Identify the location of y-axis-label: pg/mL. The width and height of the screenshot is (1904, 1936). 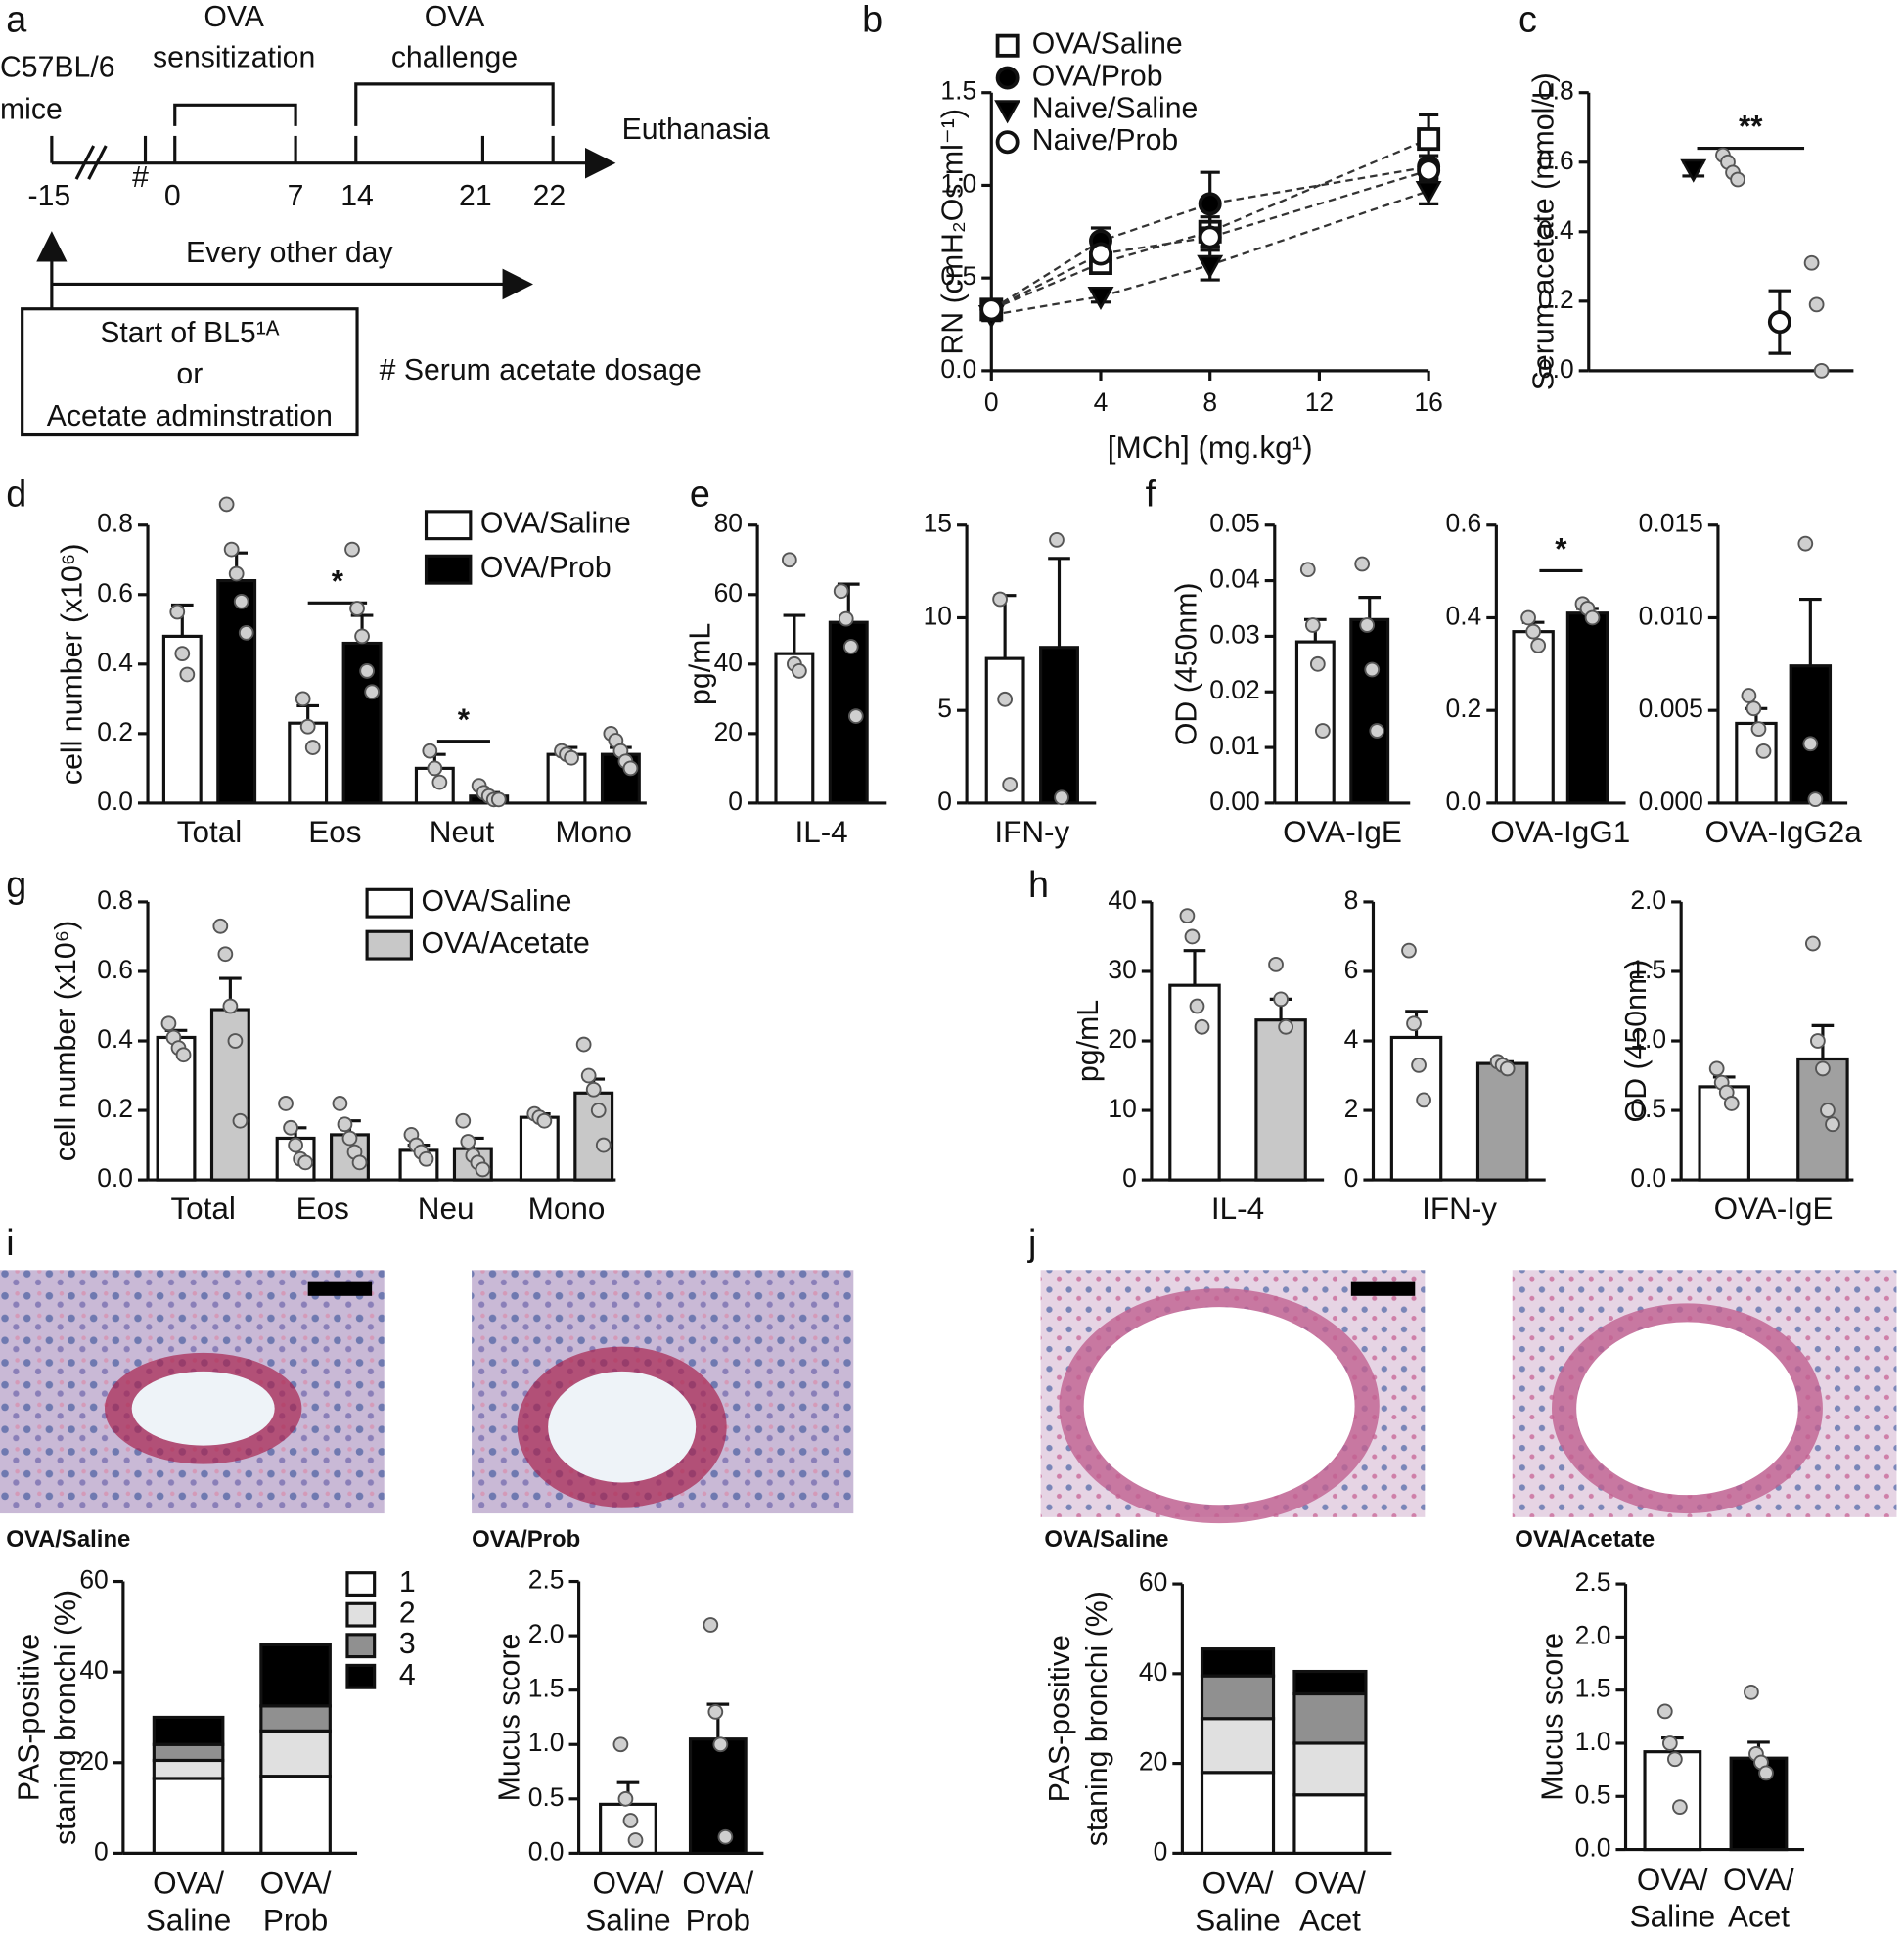
(700, 664).